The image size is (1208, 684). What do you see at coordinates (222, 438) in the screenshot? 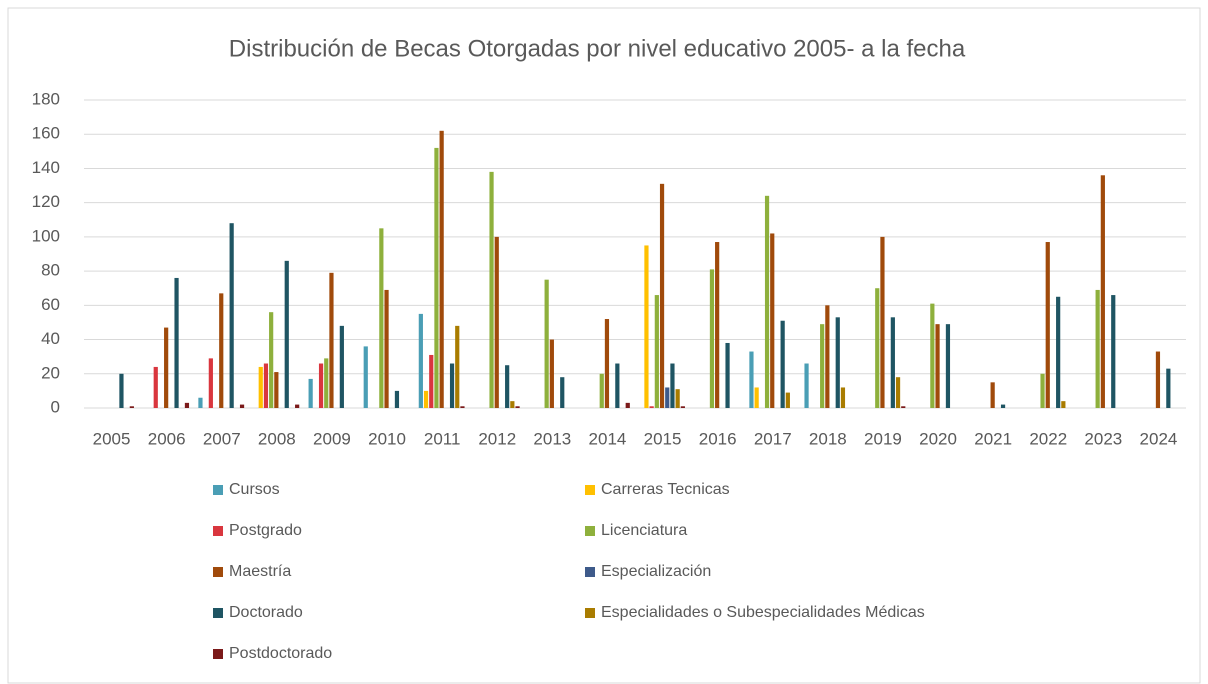
I see `x-tick-label: 2007` at bounding box center [222, 438].